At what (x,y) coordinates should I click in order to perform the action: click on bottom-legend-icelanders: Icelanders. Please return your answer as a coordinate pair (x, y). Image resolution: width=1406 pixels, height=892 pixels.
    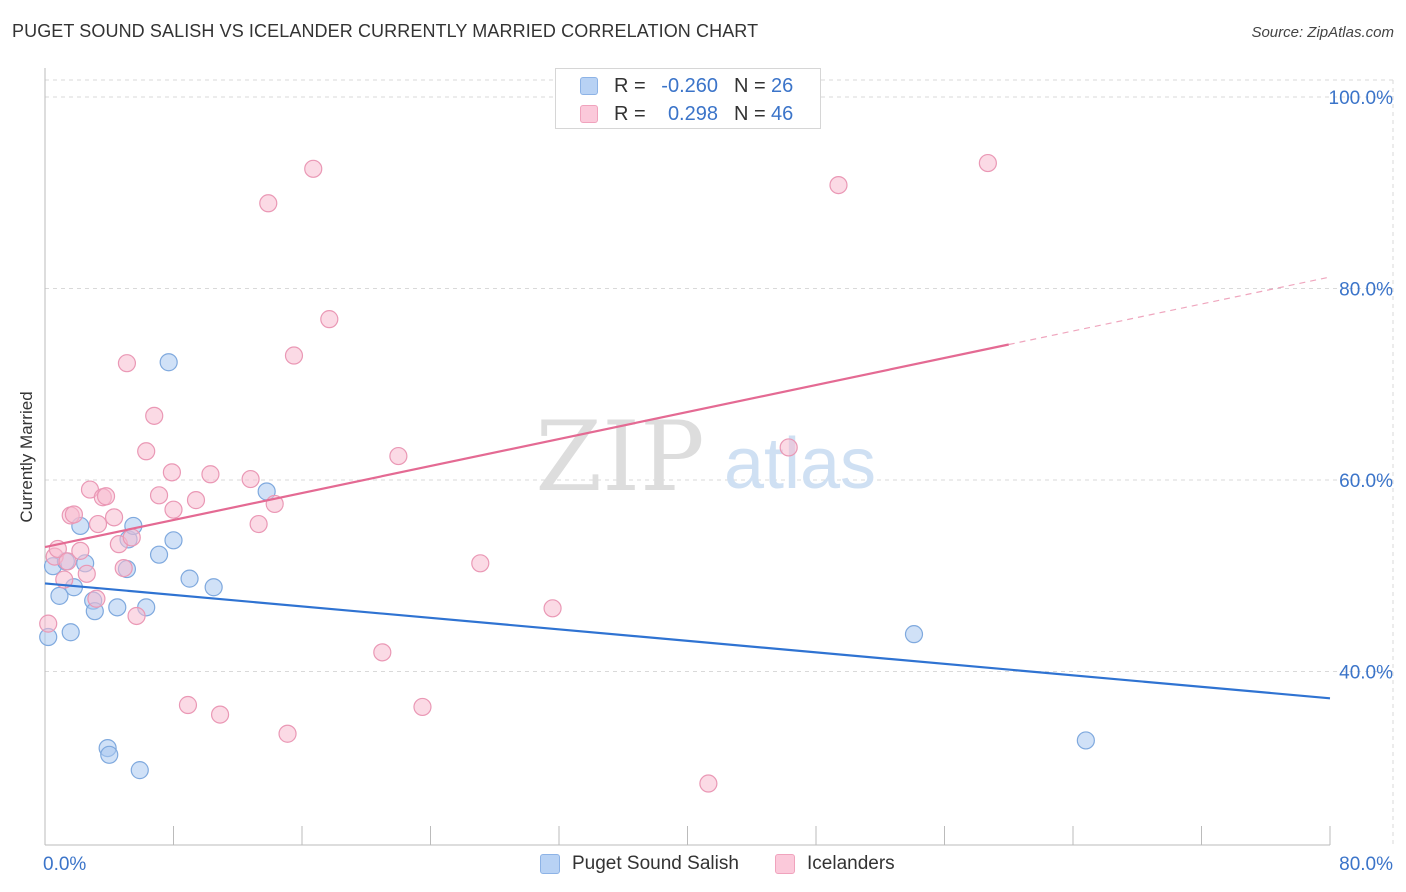
    Looking at the image, I should click on (855, 864).